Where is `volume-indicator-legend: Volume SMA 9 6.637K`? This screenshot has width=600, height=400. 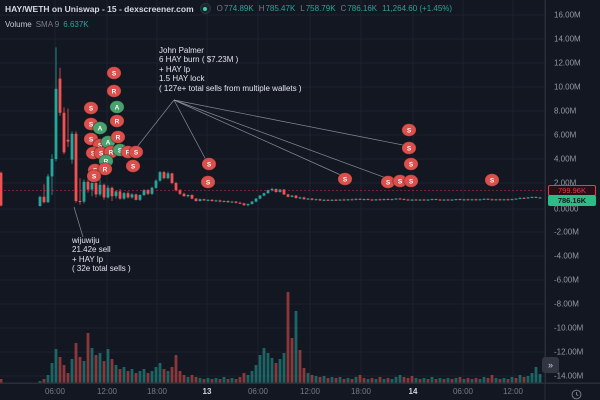 volume-indicator-legend: Volume SMA 9 6.637K is located at coordinates (47, 24).